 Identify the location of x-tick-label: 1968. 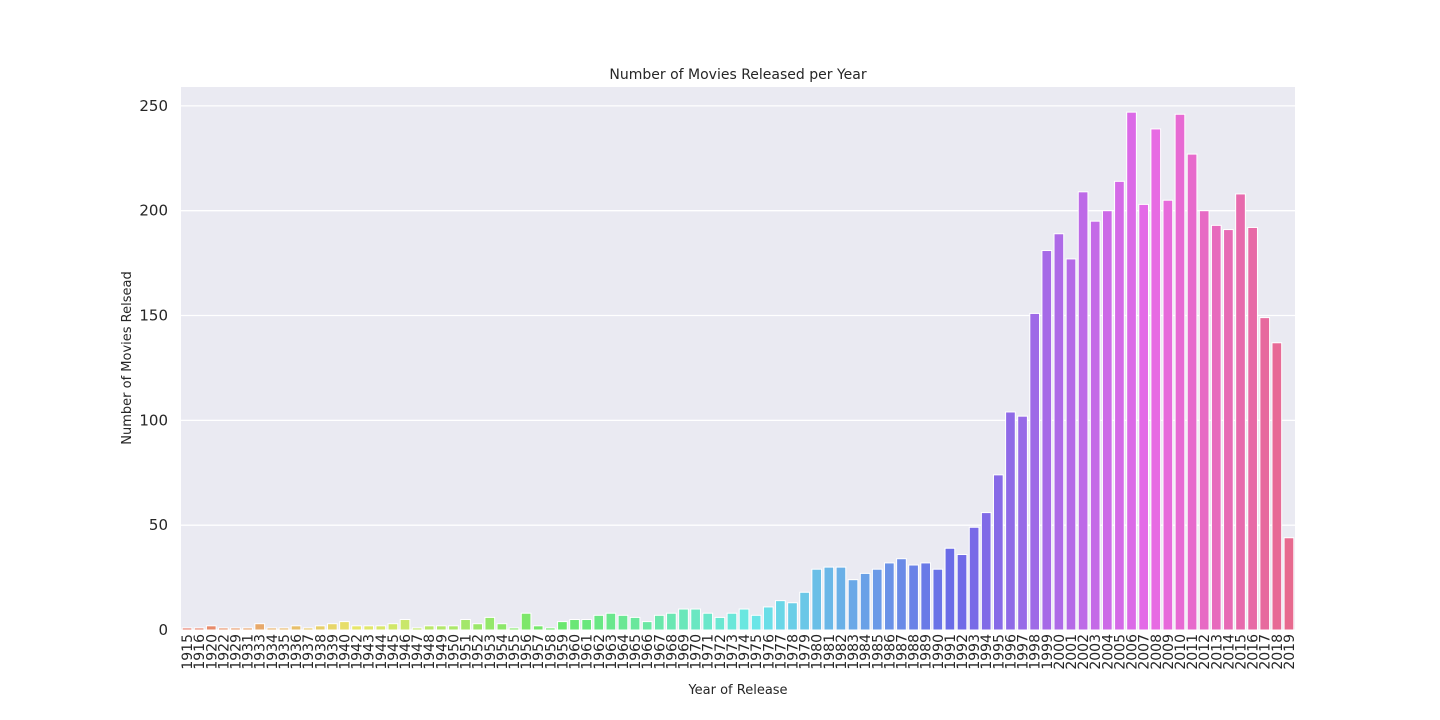
(672, 652).